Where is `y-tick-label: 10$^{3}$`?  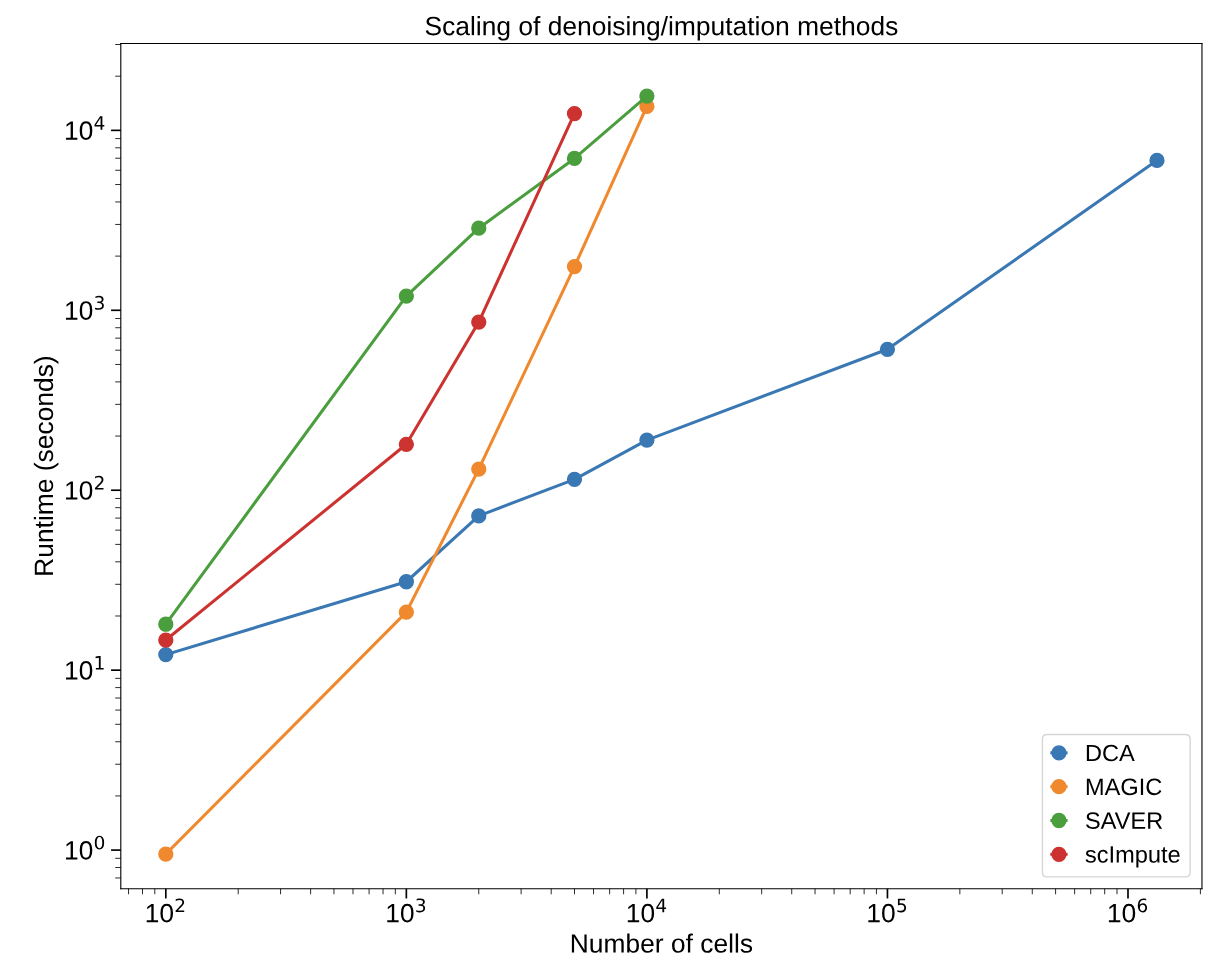 y-tick-label: 10$^{3}$ is located at coordinates (85, 307).